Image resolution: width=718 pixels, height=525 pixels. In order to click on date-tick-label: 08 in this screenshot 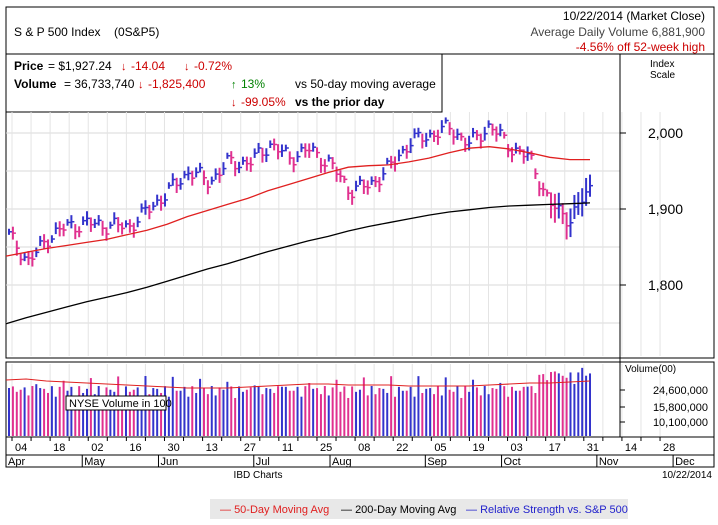, I will do `click(364, 448)`.